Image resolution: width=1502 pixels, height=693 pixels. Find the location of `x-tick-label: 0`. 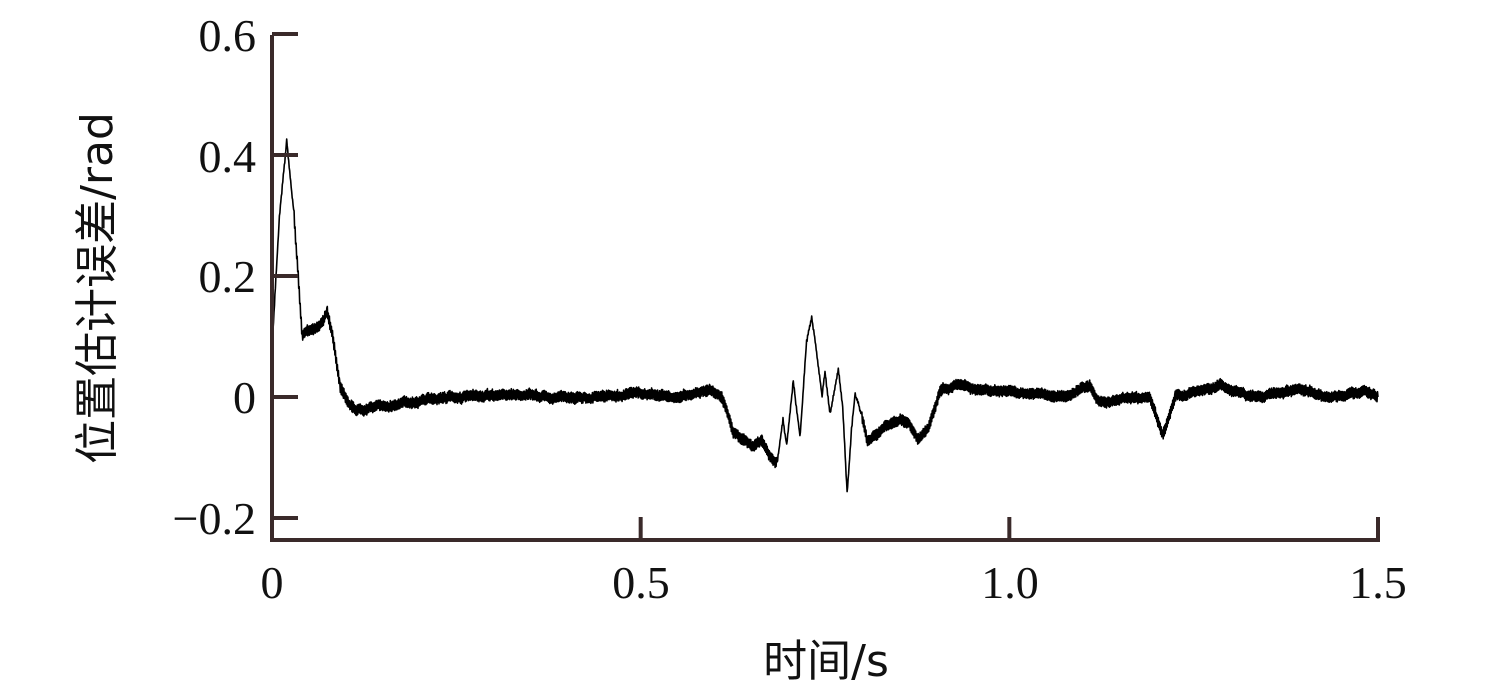

x-tick-label: 0 is located at coordinates (272, 582).